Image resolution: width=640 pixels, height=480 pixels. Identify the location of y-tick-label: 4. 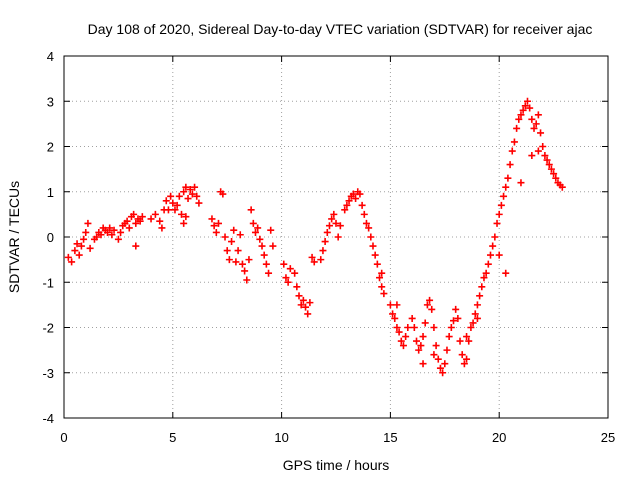
(50, 56).